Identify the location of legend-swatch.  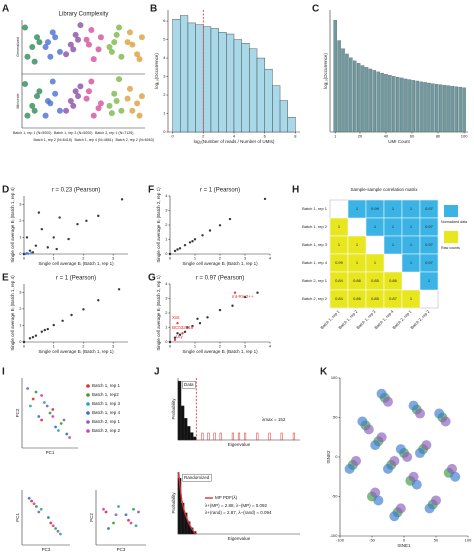
(88, 386).